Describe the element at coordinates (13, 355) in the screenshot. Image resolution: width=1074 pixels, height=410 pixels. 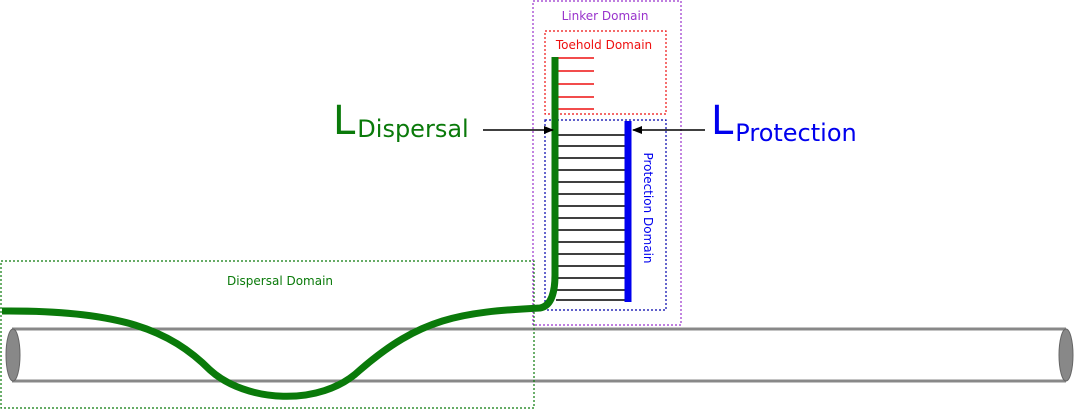
I see `rail-left-end` at that location.